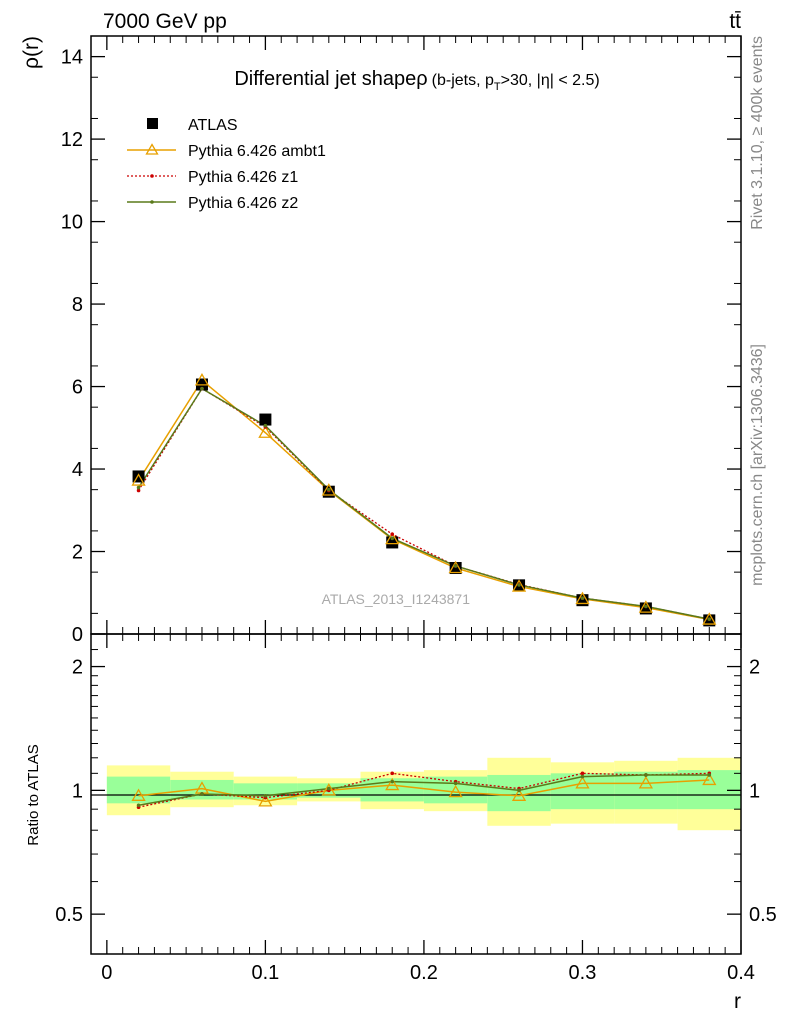 This screenshot has height=1024, width=786. Describe the element at coordinates (424, 973) in the screenshot. I see `x-tick-label: 0.2` at that location.